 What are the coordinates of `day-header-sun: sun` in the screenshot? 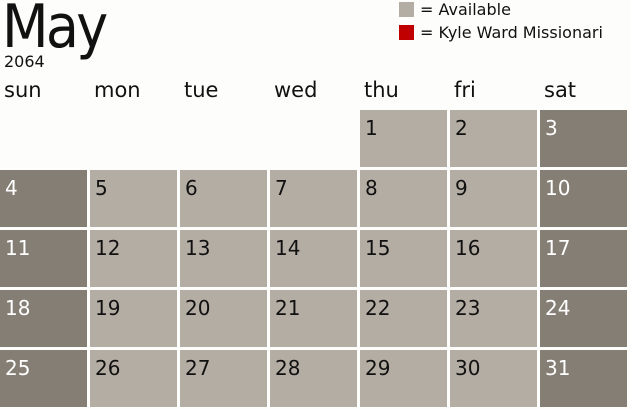 It's located at (23, 90).